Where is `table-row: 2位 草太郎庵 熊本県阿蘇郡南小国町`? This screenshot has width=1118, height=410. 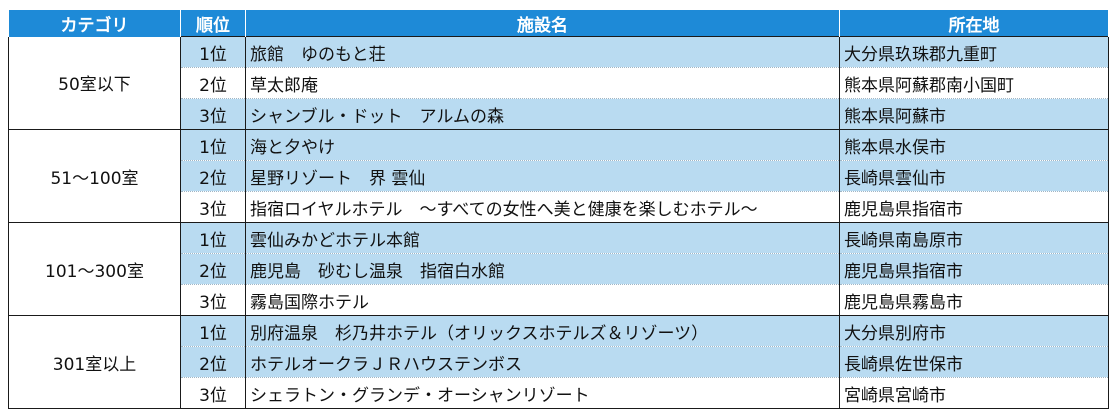 table-row: 2位 草太郎庵 熊本県阿蘇郡南小国町 is located at coordinates (559, 83).